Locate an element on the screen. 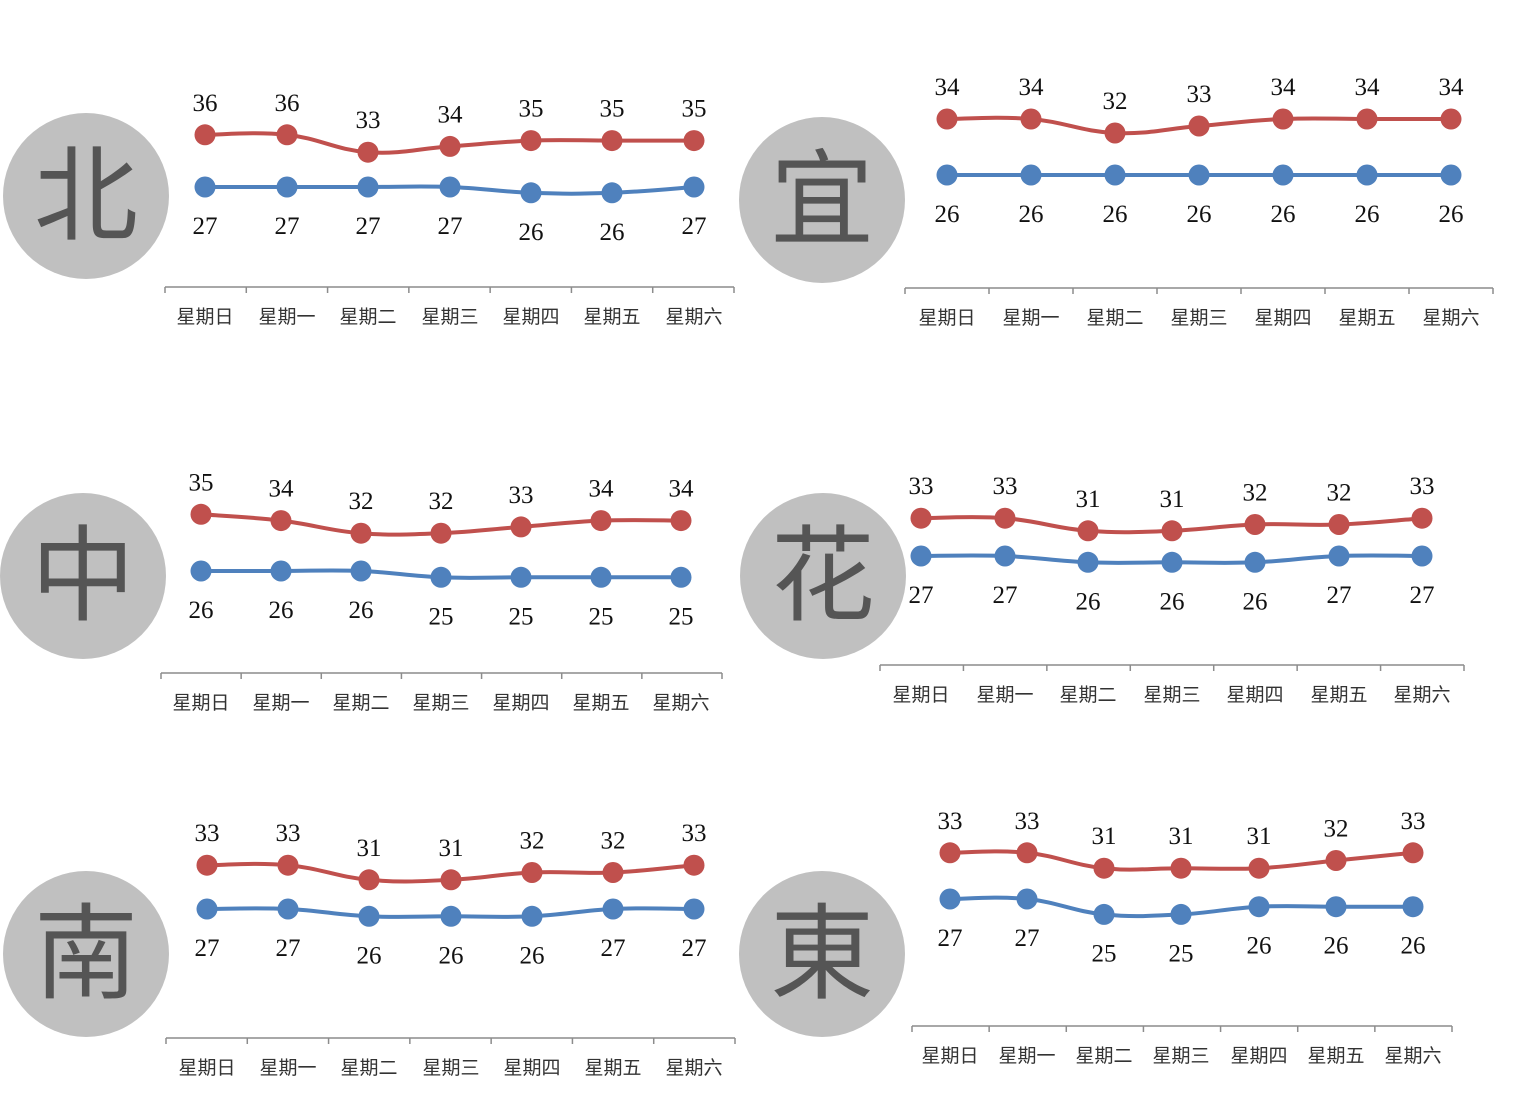  city-name: 南 is located at coordinates (86, 954).